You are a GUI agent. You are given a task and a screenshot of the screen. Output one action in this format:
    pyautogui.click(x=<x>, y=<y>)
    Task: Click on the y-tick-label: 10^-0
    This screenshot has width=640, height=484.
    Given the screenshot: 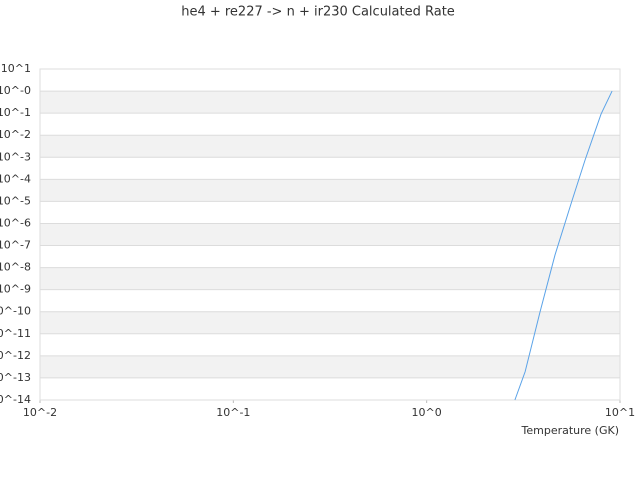 What is the action you would take?
    pyautogui.click(x=15, y=90)
    